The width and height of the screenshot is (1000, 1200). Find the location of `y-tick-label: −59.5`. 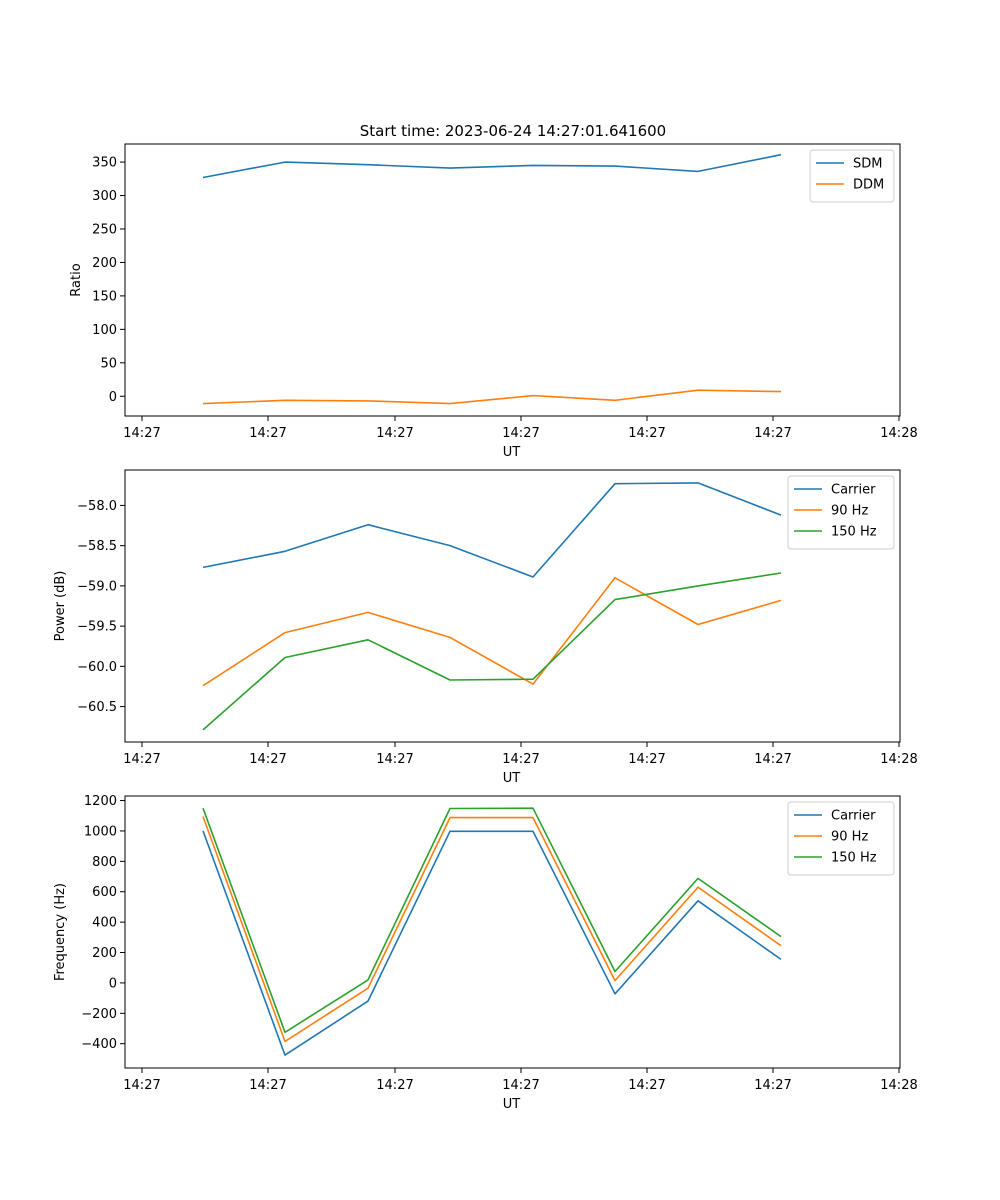

y-tick-label: −59.5 is located at coordinates (97, 627).